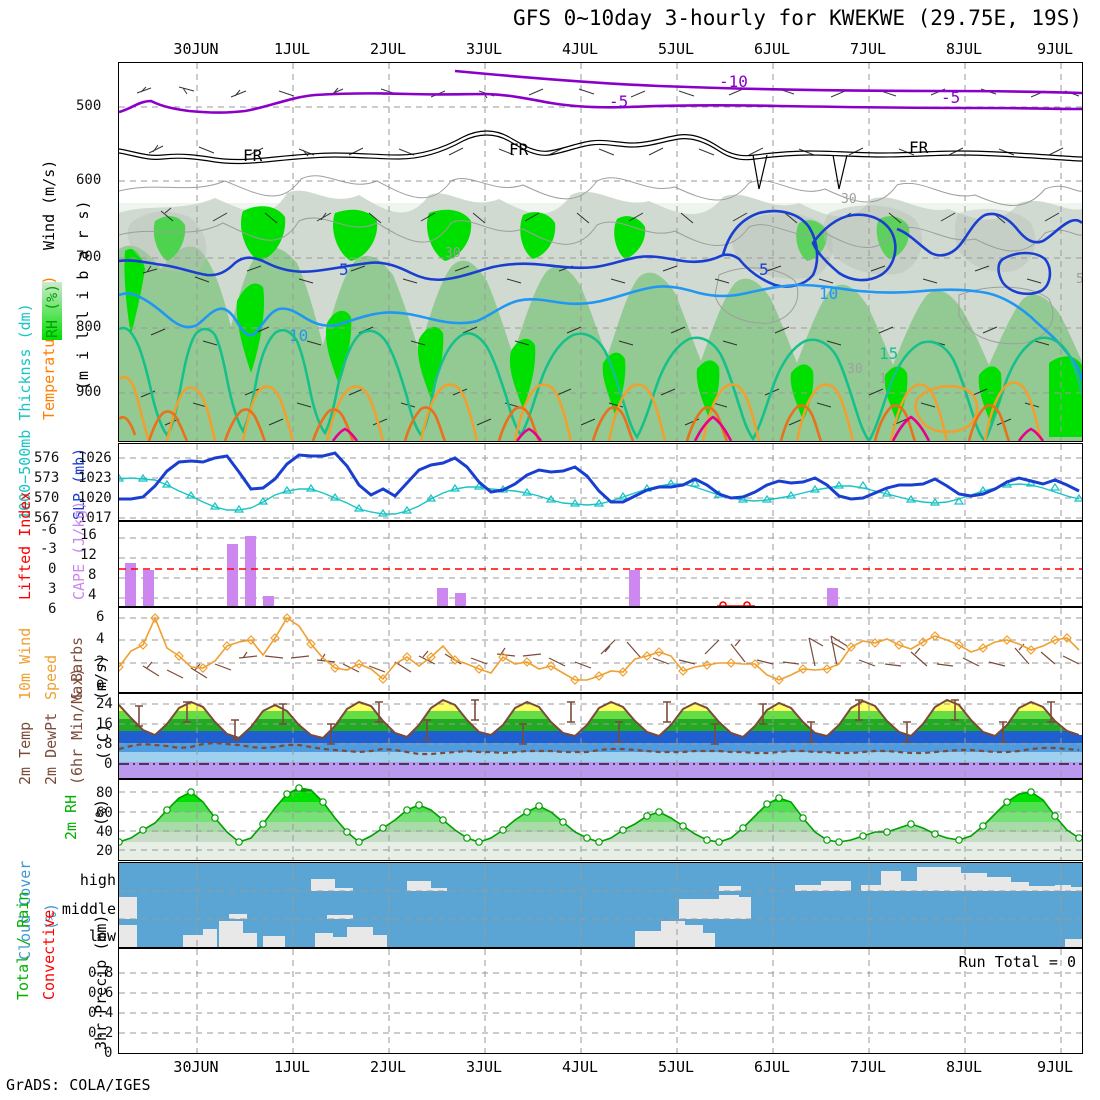 The height and width of the screenshot is (1100, 1100). Describe the element at coordinates (47, 458) in the screenshot. I see `thickness-ytick-576: 576` at that location.